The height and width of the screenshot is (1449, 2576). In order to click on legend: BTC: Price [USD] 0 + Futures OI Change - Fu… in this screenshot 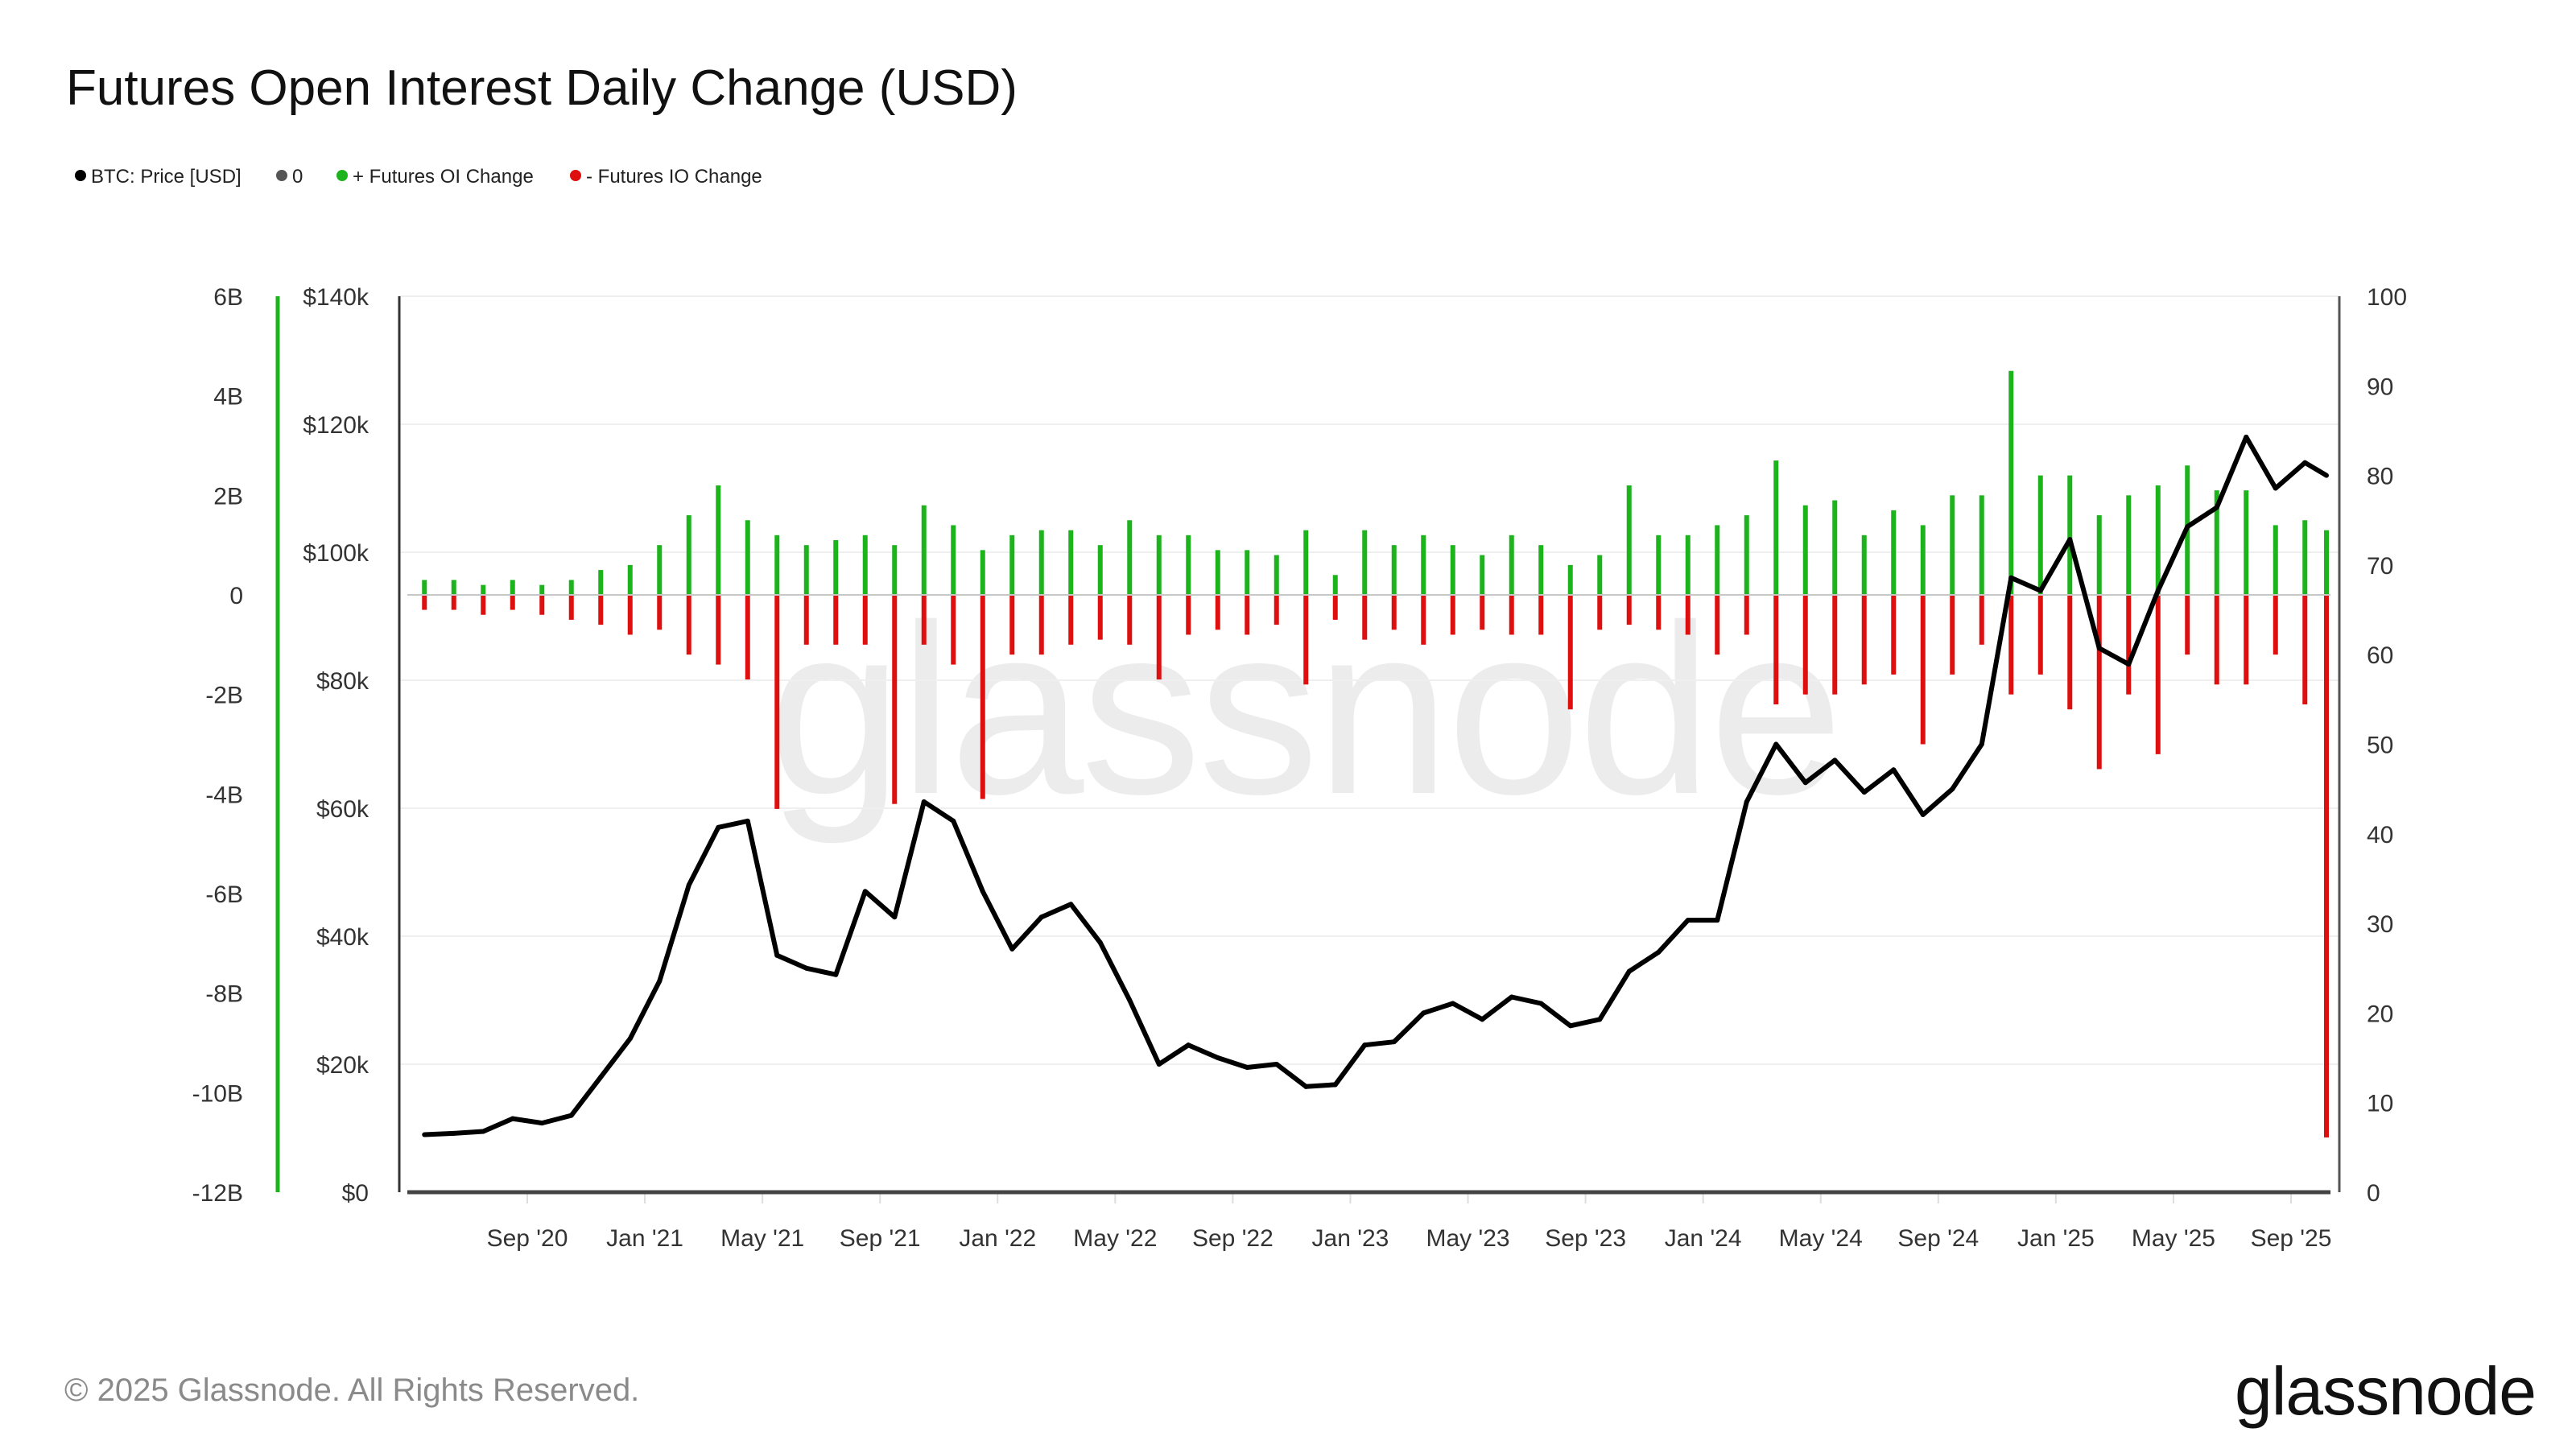, I will do `click(418, 177)`.